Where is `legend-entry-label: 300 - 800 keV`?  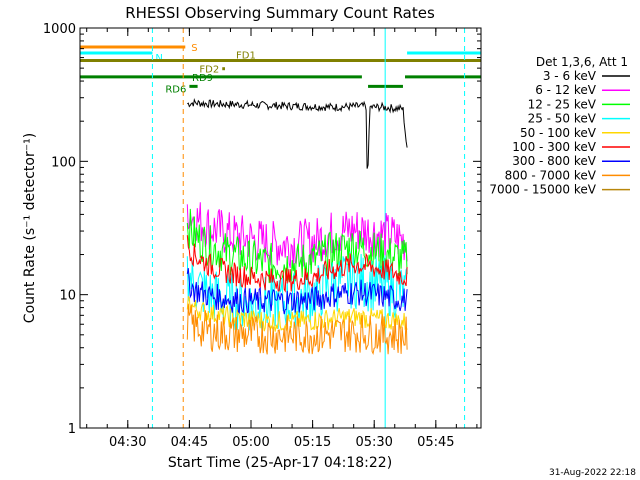
legend-entry-label: 300 - 800 keV is located at coordinates (554, 161).